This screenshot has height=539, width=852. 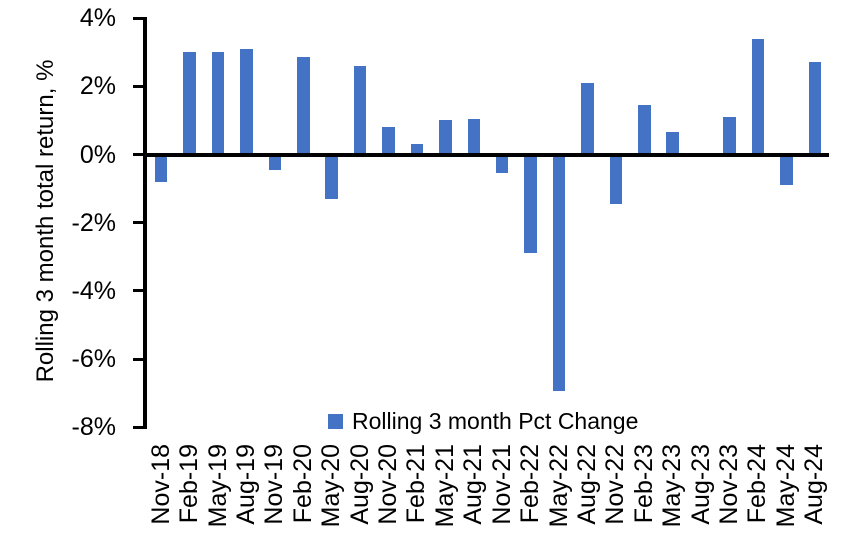 What do you see at coordinates (729, 484) in the screenshot?
I see `x-tick-label-Nov-23: Nov-23` at bounding box center [729, 484].